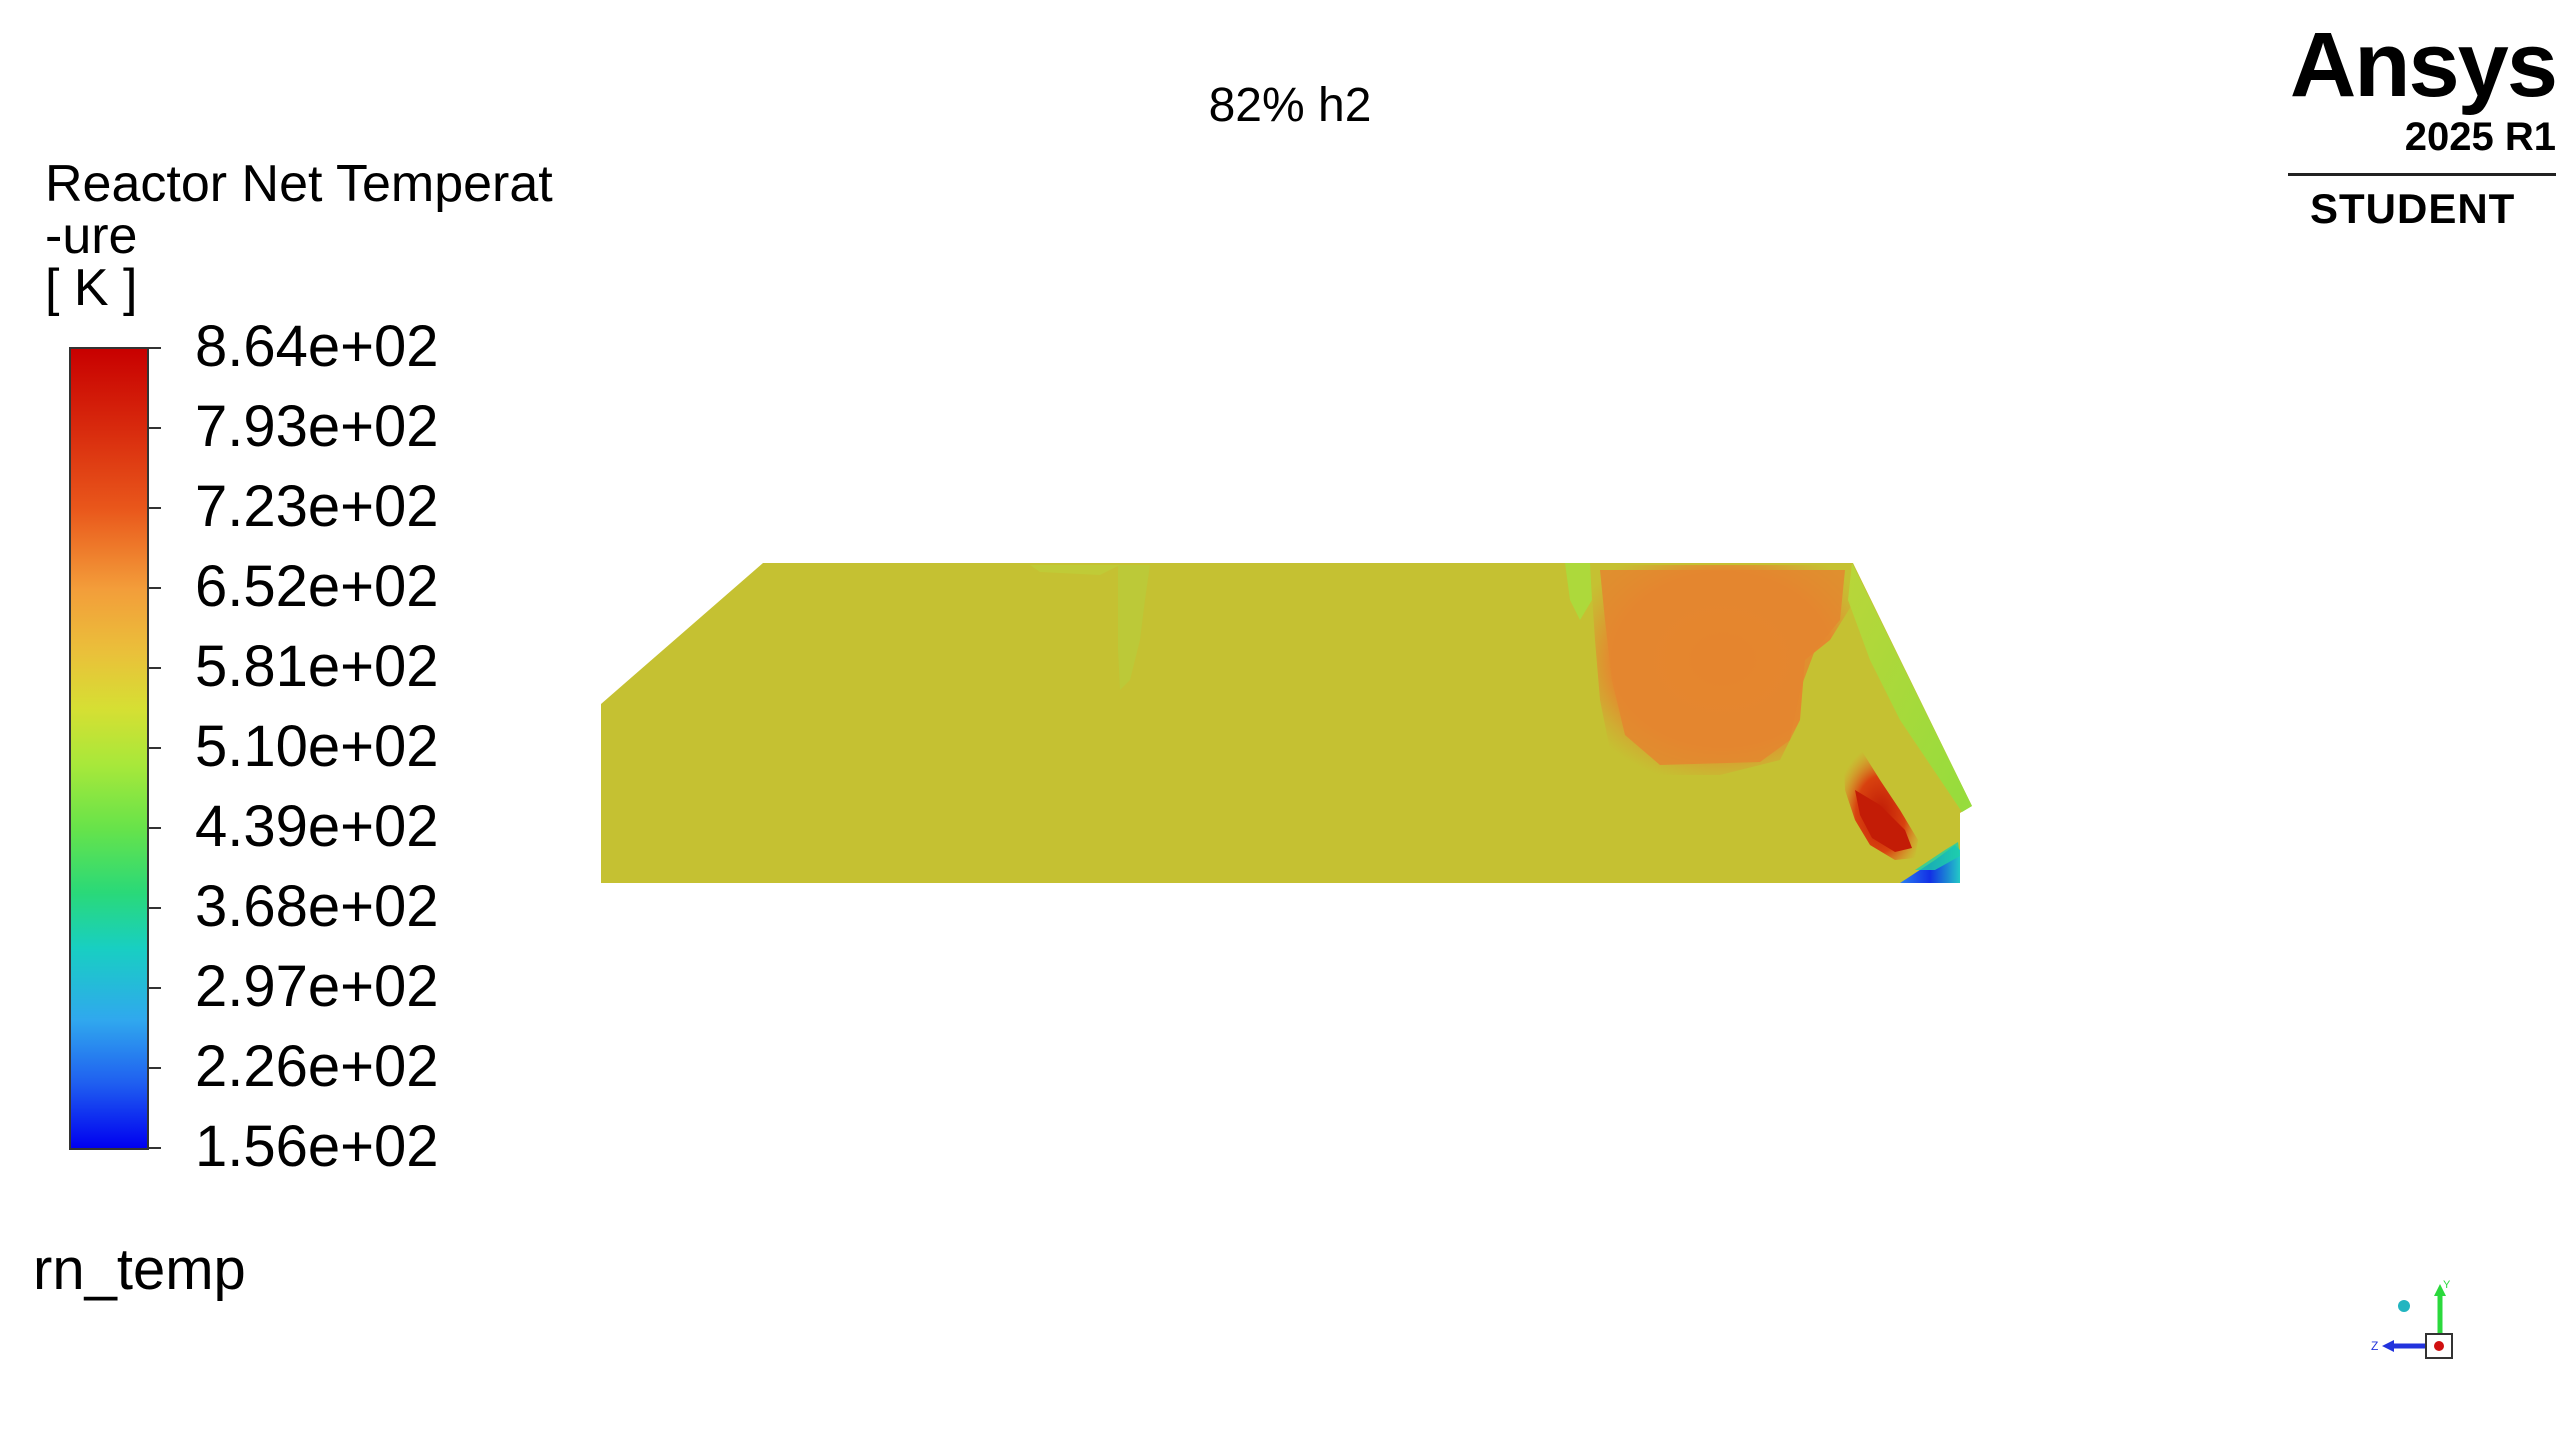 The width and height of the screenshot is (2560, 1440). What do you see at coordinates (2374, 1346) in the screenshot?
I see `triad-z-label: Z` at bounding box center [2374, 1346].